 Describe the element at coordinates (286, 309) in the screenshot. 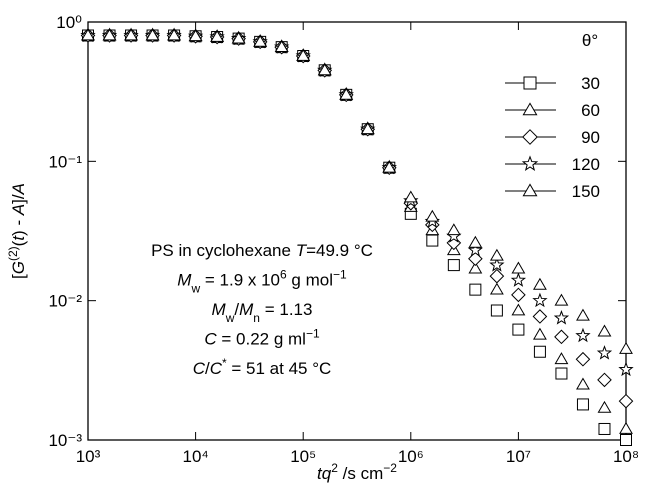

I see `text-segment: = 1.13` at that location.